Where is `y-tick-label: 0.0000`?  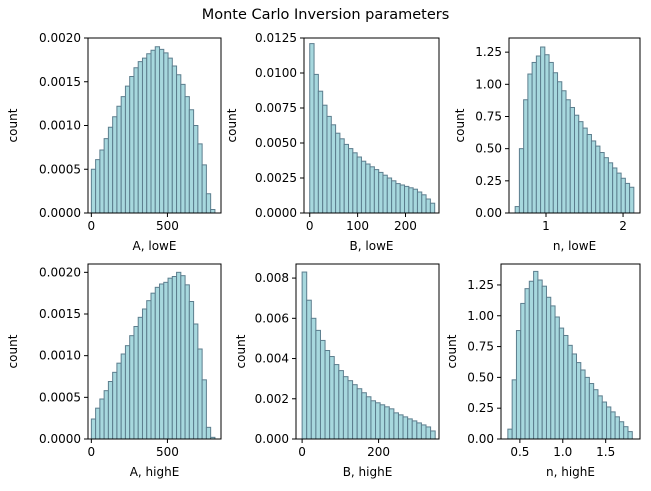 y-tick-label: 0.0000 is located at coordinates (60, 439).